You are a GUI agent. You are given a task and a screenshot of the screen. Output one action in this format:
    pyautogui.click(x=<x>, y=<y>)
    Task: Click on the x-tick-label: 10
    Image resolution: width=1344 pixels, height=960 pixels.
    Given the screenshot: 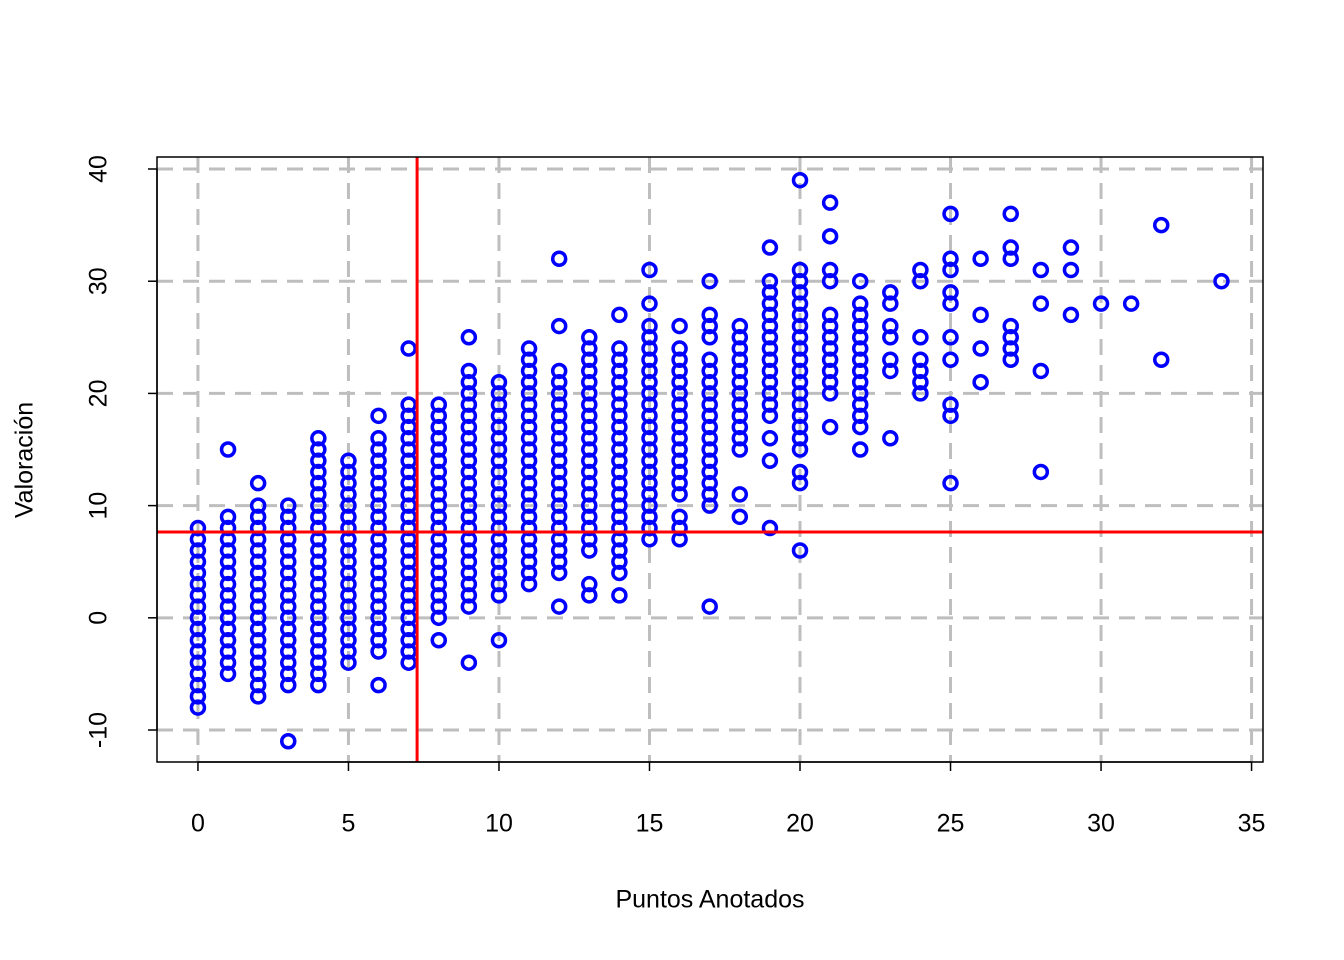 What is the action you would take?
    pyautogui.click(x=499, y=824)
    